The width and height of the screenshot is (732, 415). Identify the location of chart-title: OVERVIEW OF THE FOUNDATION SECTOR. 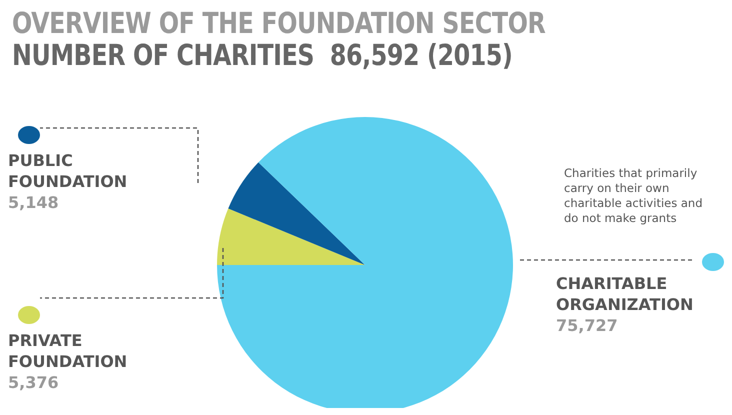
(279, 23).